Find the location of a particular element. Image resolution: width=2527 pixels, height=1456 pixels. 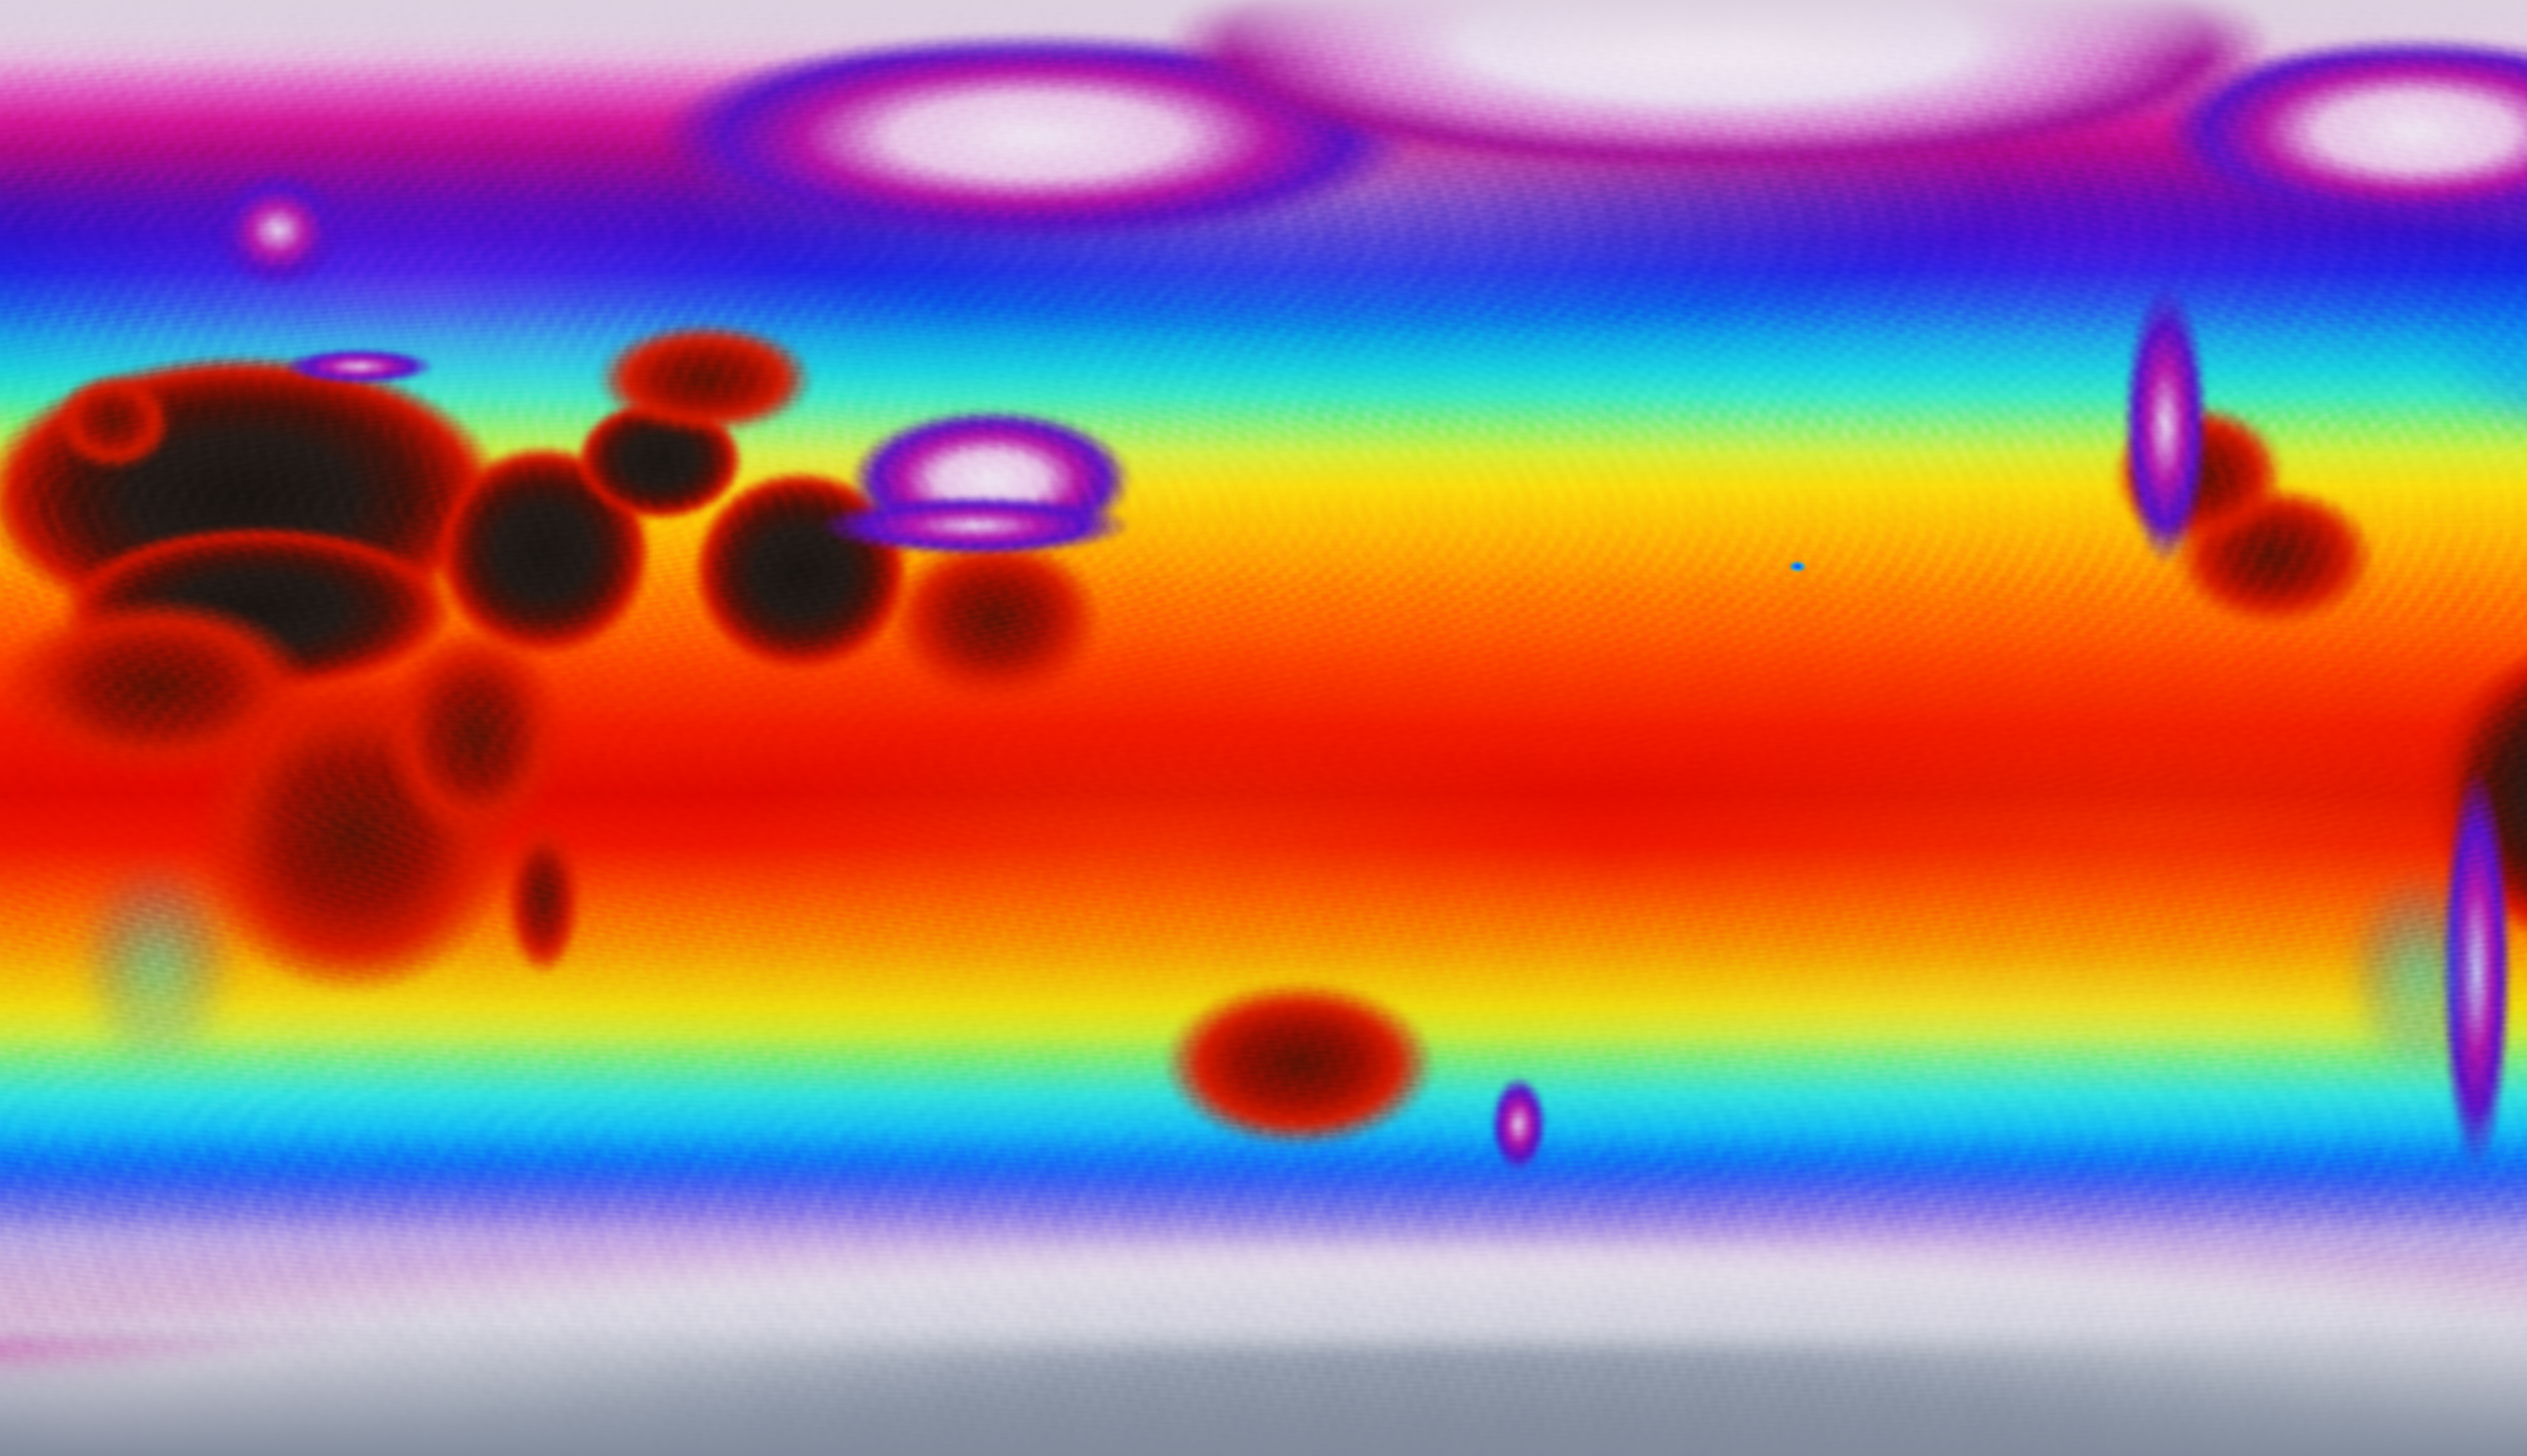

east-africa-hotspot is located at coordinates (475, 735).